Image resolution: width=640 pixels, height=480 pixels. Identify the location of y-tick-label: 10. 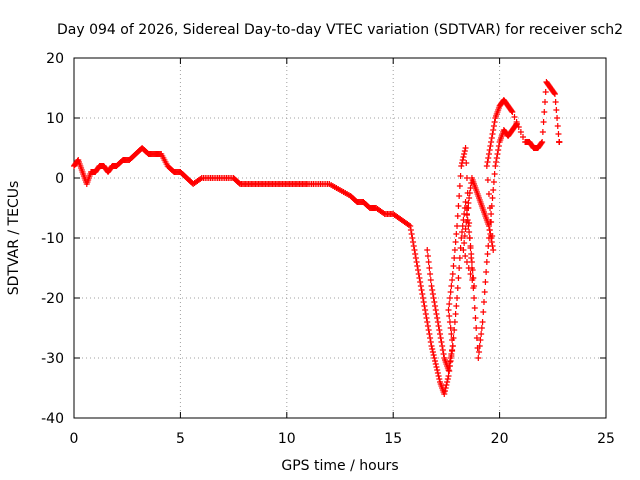
(55, 119).